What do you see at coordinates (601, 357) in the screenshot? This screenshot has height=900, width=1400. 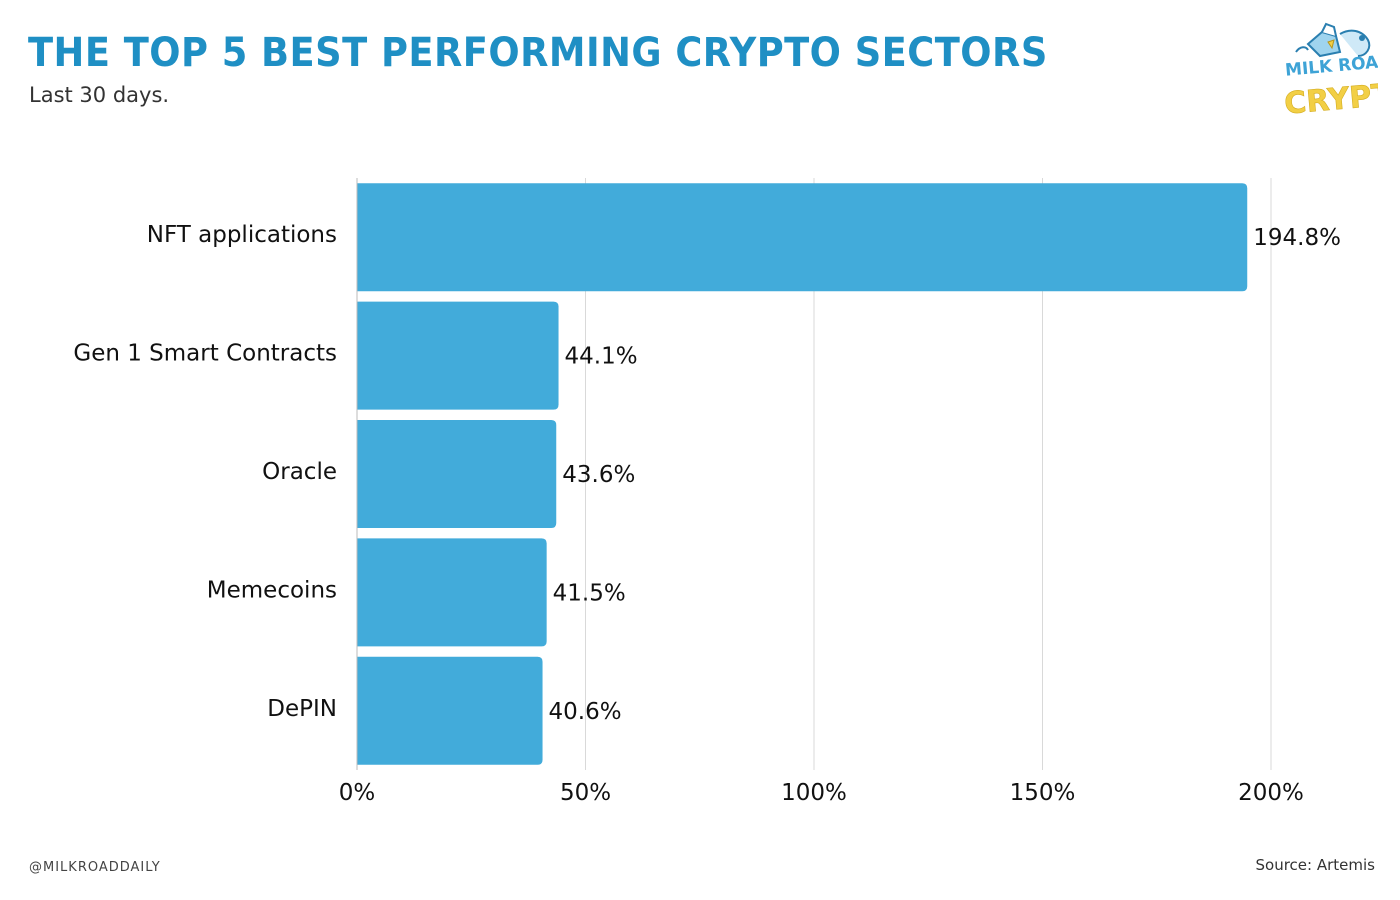 I see `data-label: 44.1%` at bounding box center [601, 357].